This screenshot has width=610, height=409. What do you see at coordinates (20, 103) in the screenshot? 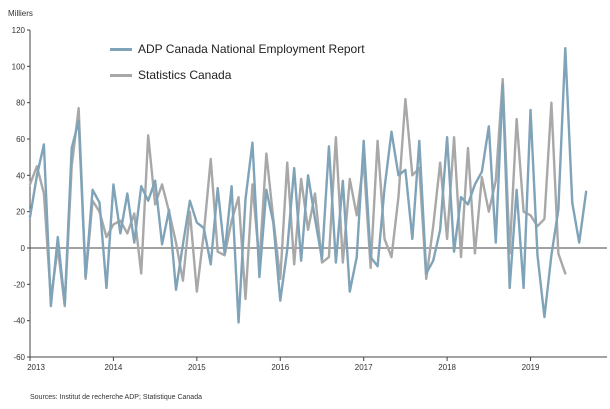
I see `y-tick-label: 80` at bounding box center [20, 103].